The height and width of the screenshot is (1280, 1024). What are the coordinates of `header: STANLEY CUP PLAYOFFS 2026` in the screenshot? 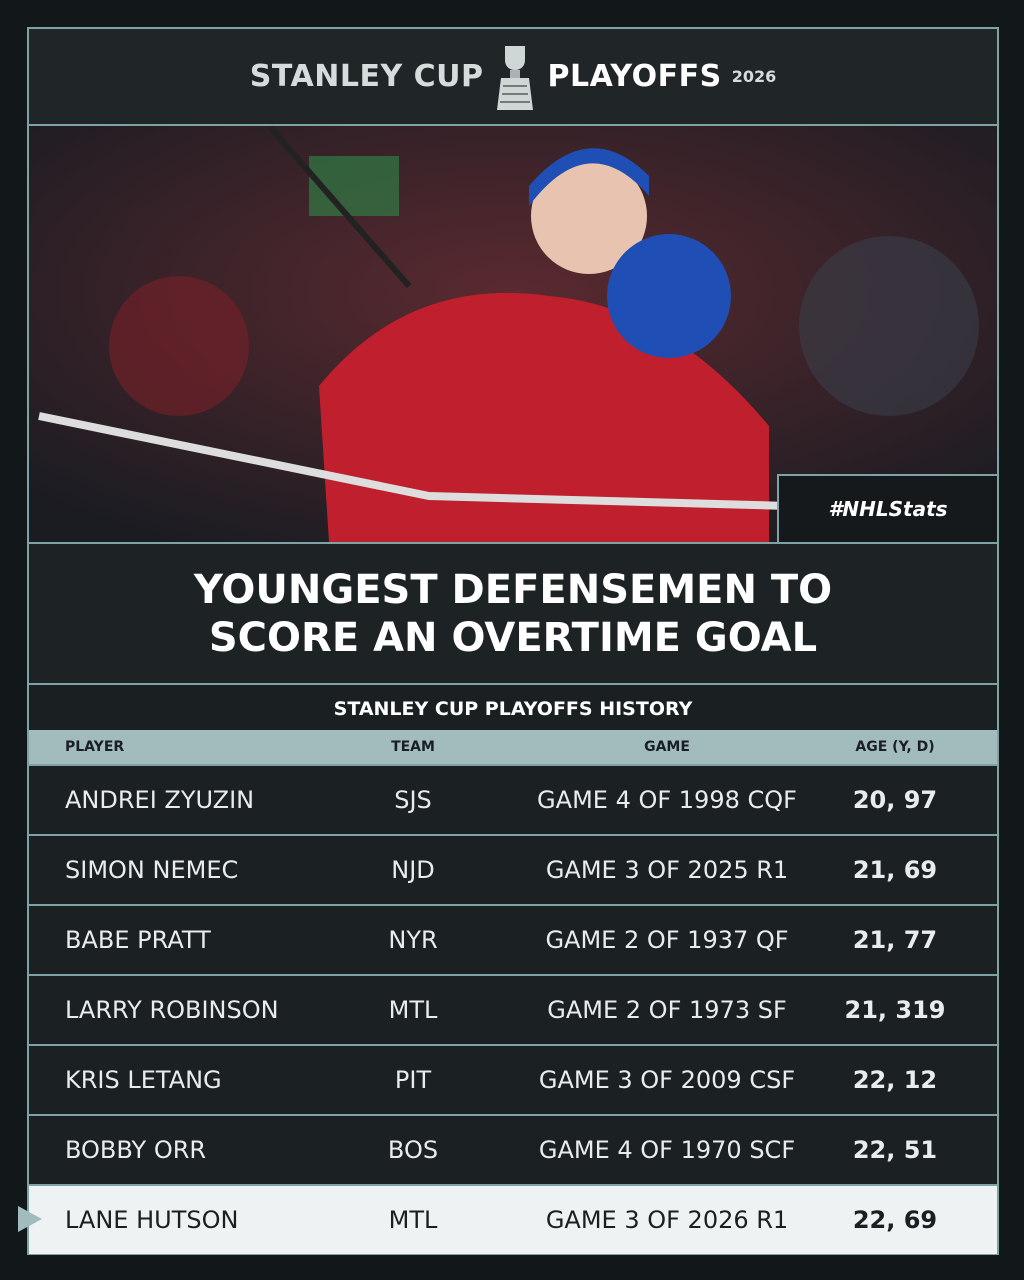 It's located at (513, 77).